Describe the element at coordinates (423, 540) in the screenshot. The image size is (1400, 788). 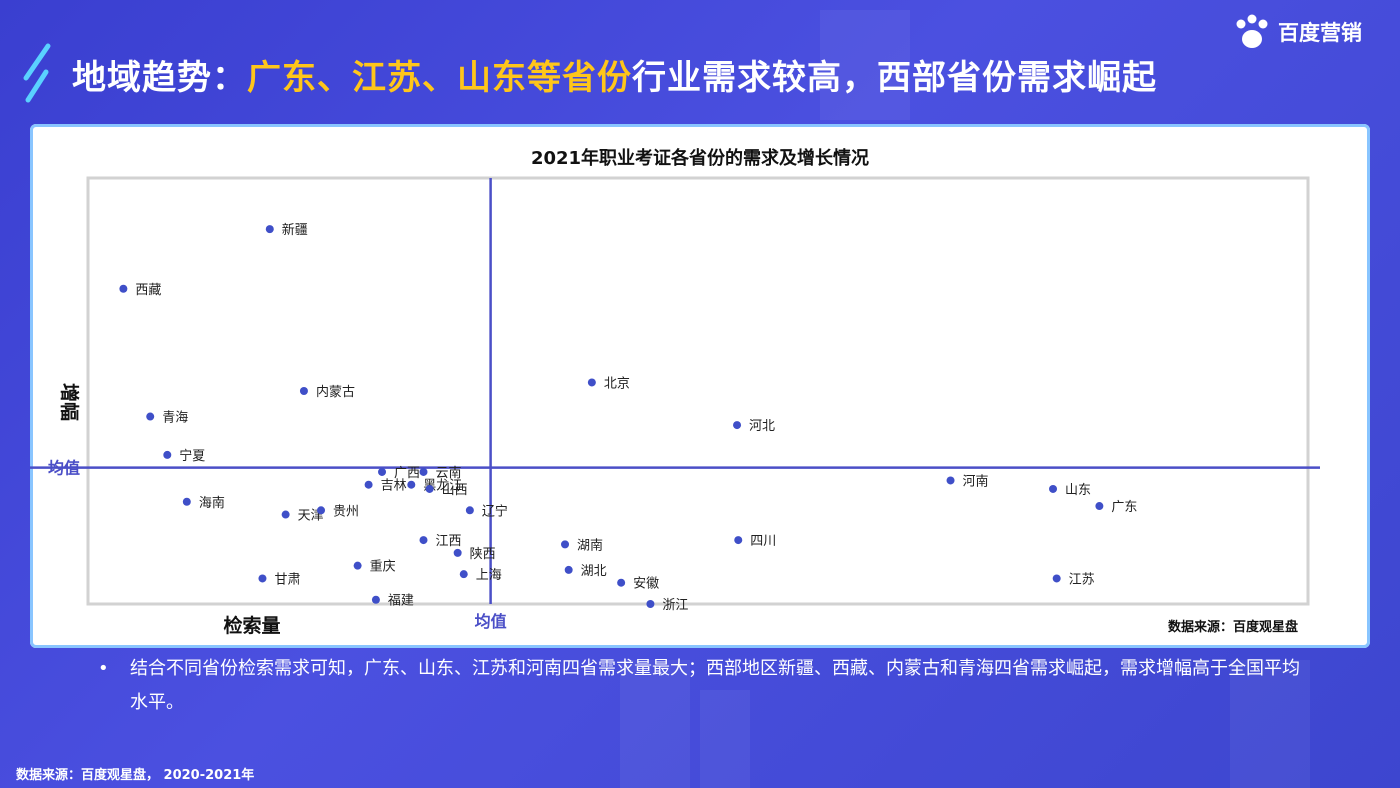
I see `point-江西` at that location.